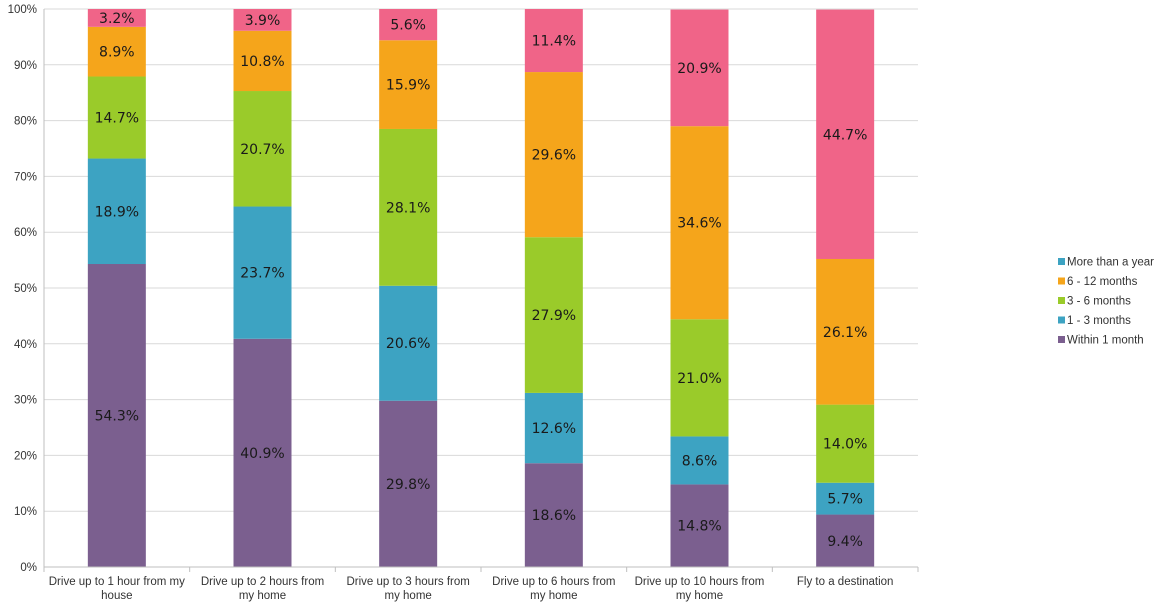  I want to click on x-tick-label: Drive up to 3 hours from, so click(407, 582).